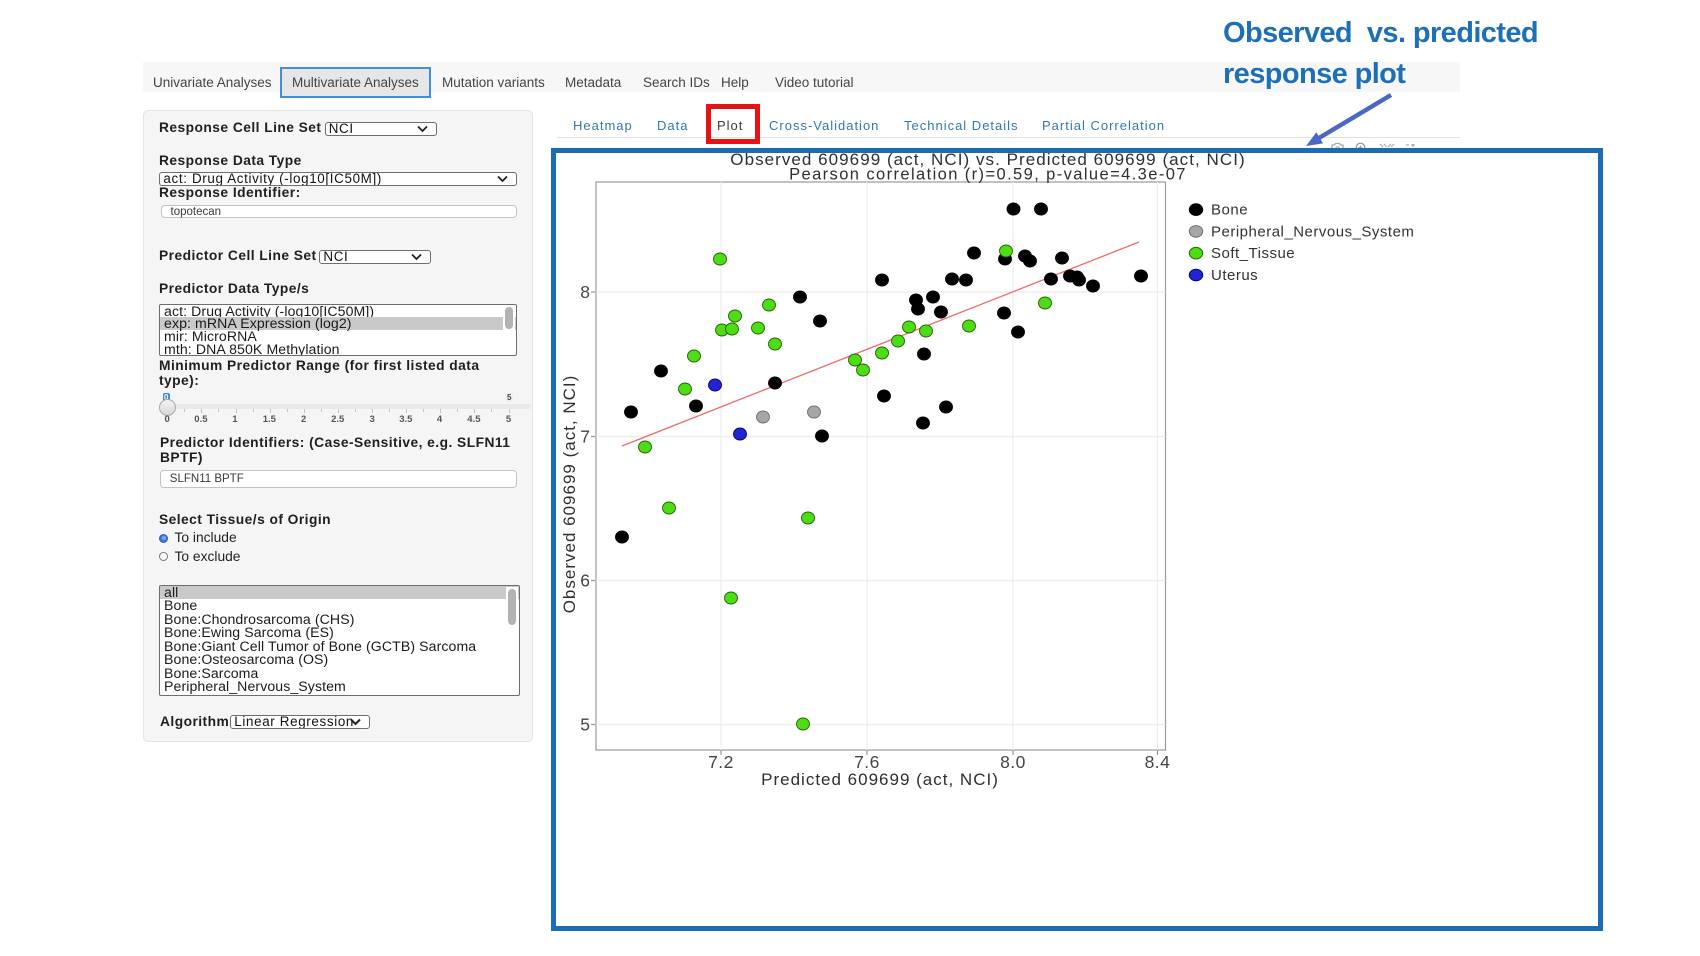 Image resolution: width=1700 pixels, height=956 pixels. I want to click on svg-text: 8.4, so click(1158, 762).